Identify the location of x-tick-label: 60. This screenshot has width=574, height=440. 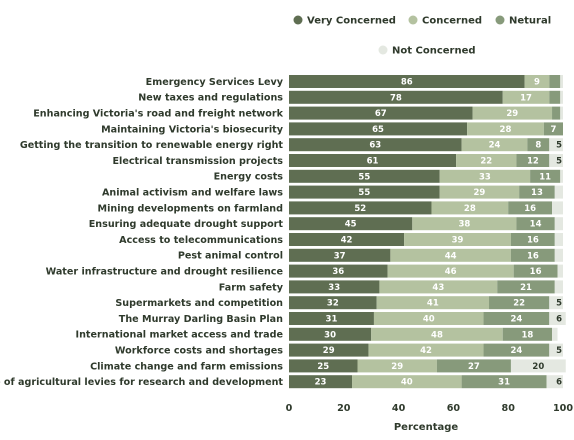
(454, 408).